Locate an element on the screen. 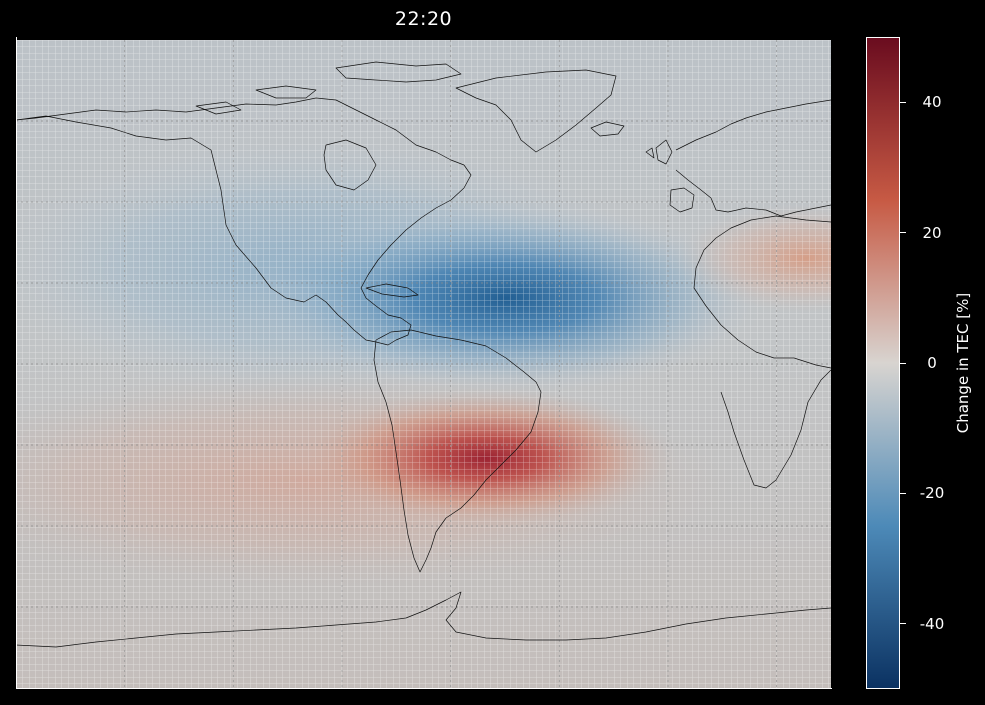 The image size is (985, 705). coast-europe is located at coordinates (753, 158).